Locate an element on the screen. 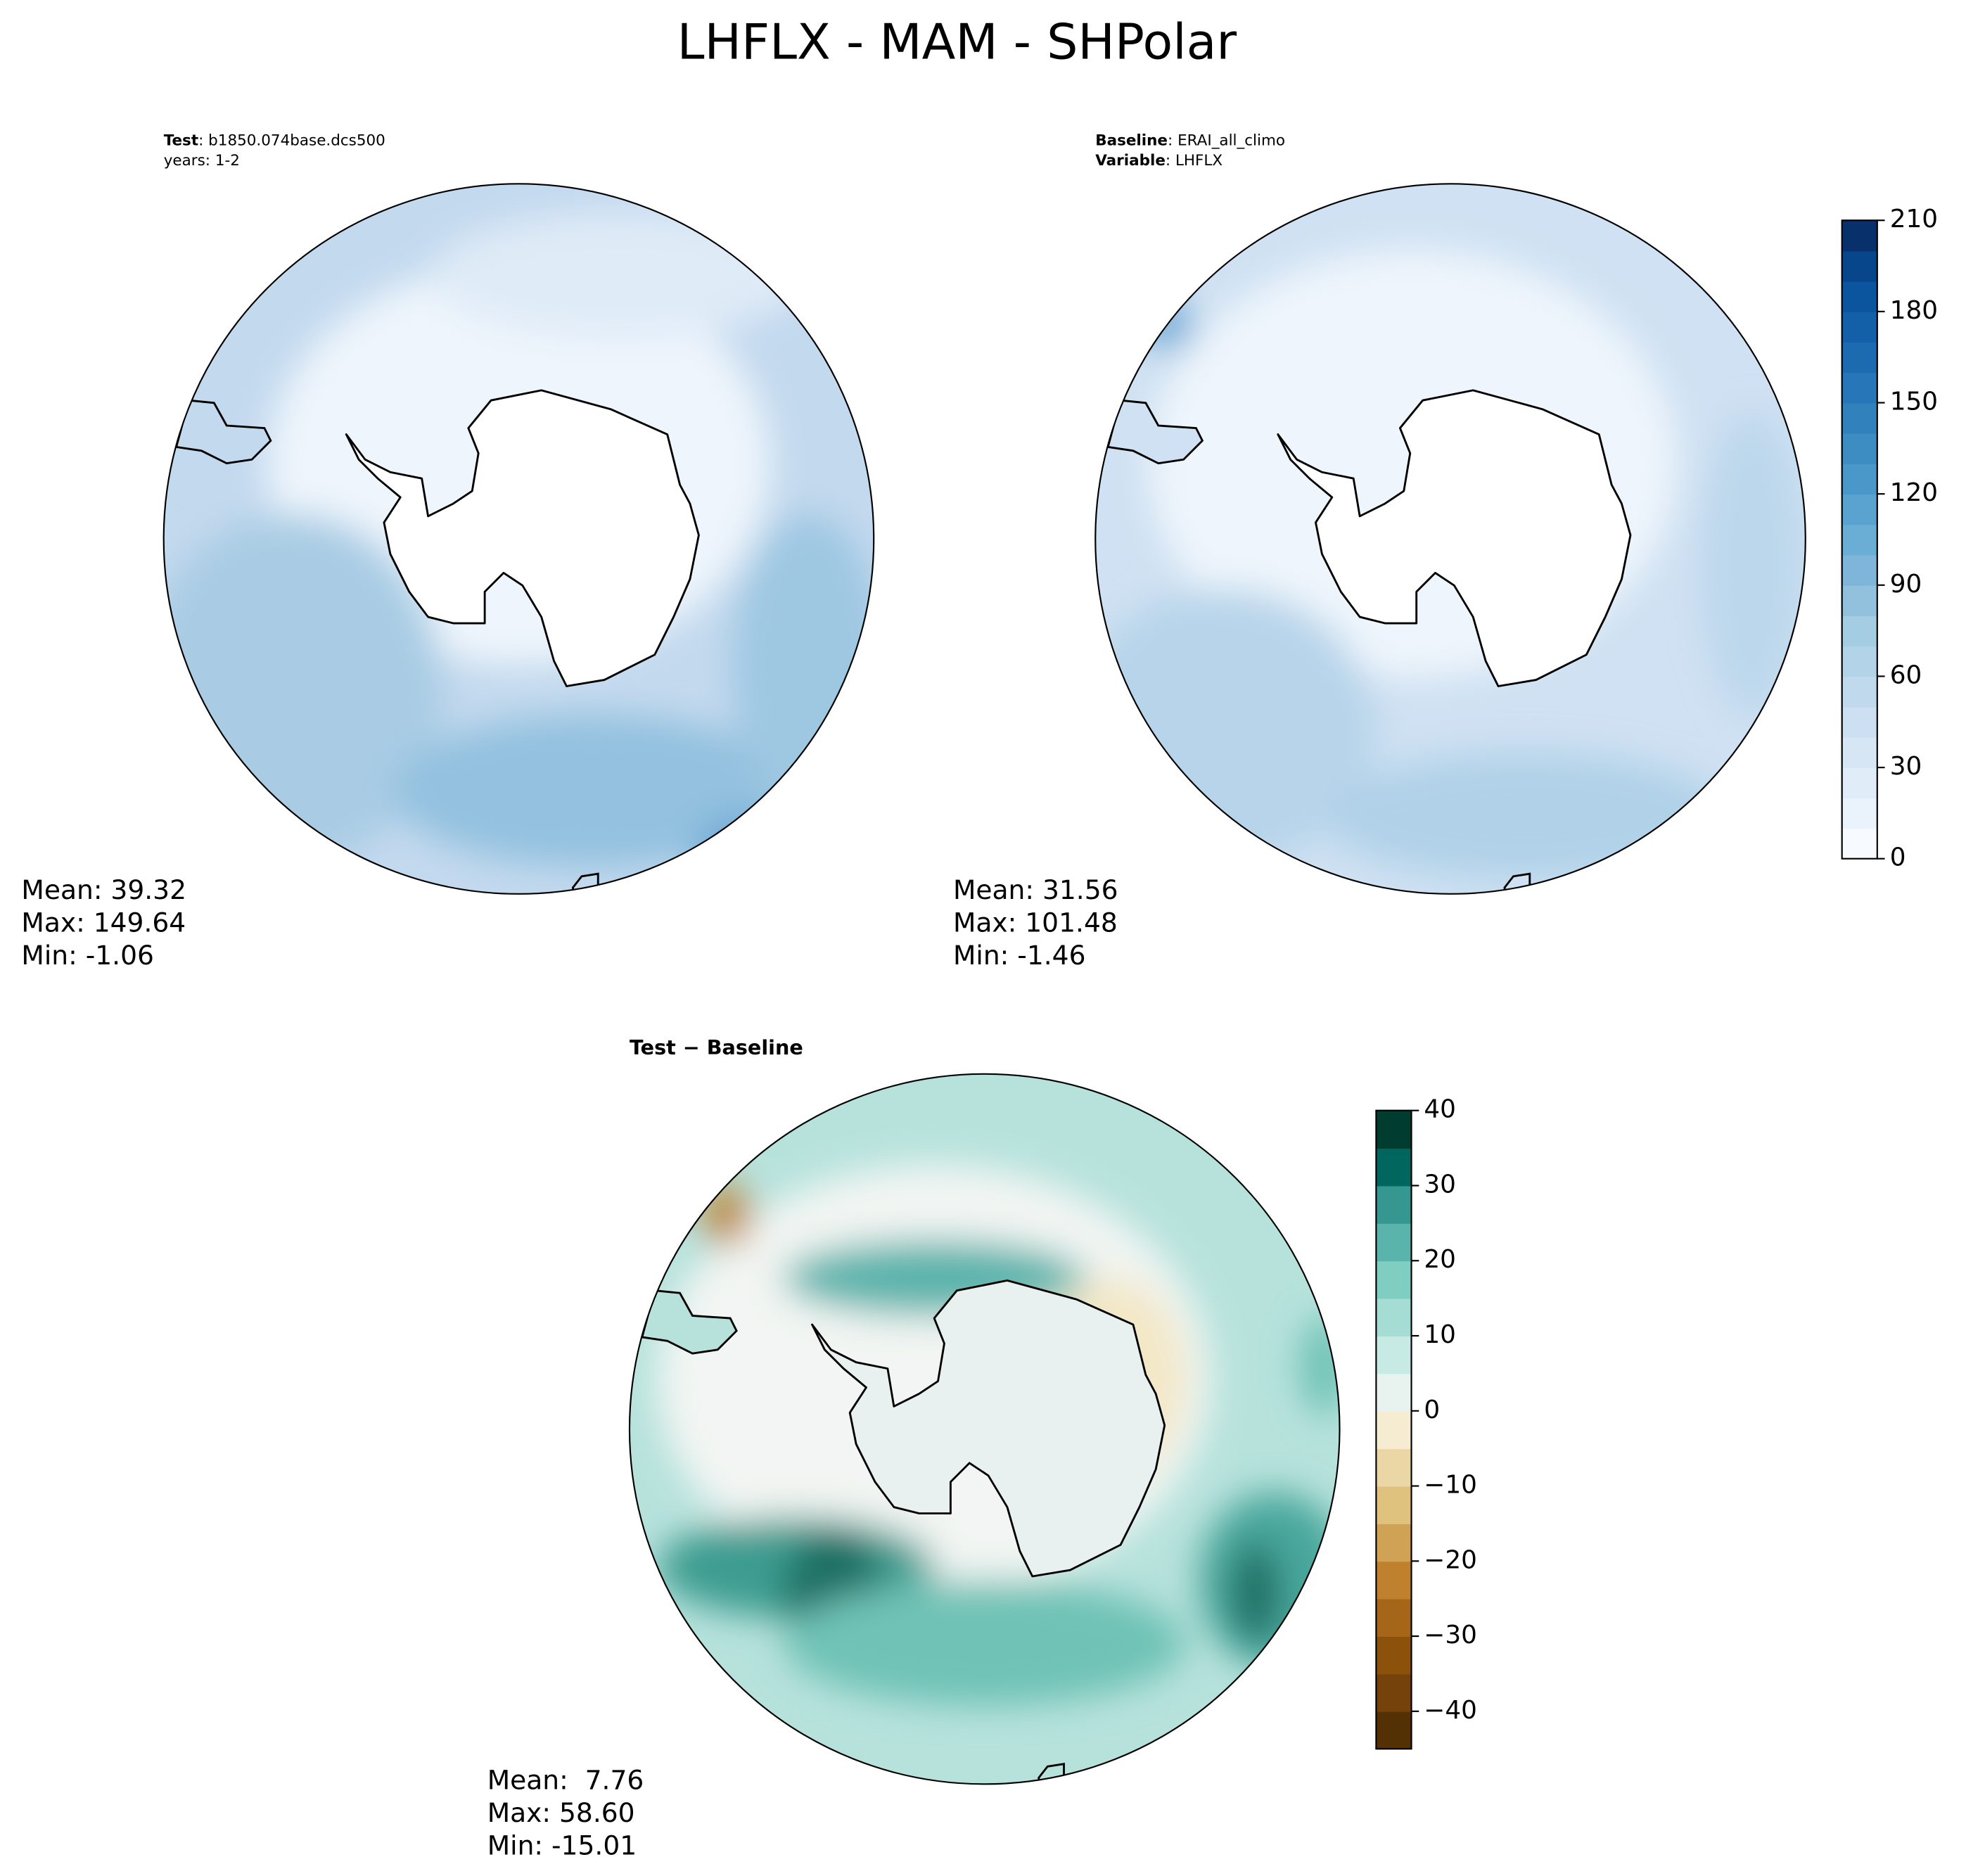  header-text: : ERAI_all_climo is located at coordinates (1226, 140).